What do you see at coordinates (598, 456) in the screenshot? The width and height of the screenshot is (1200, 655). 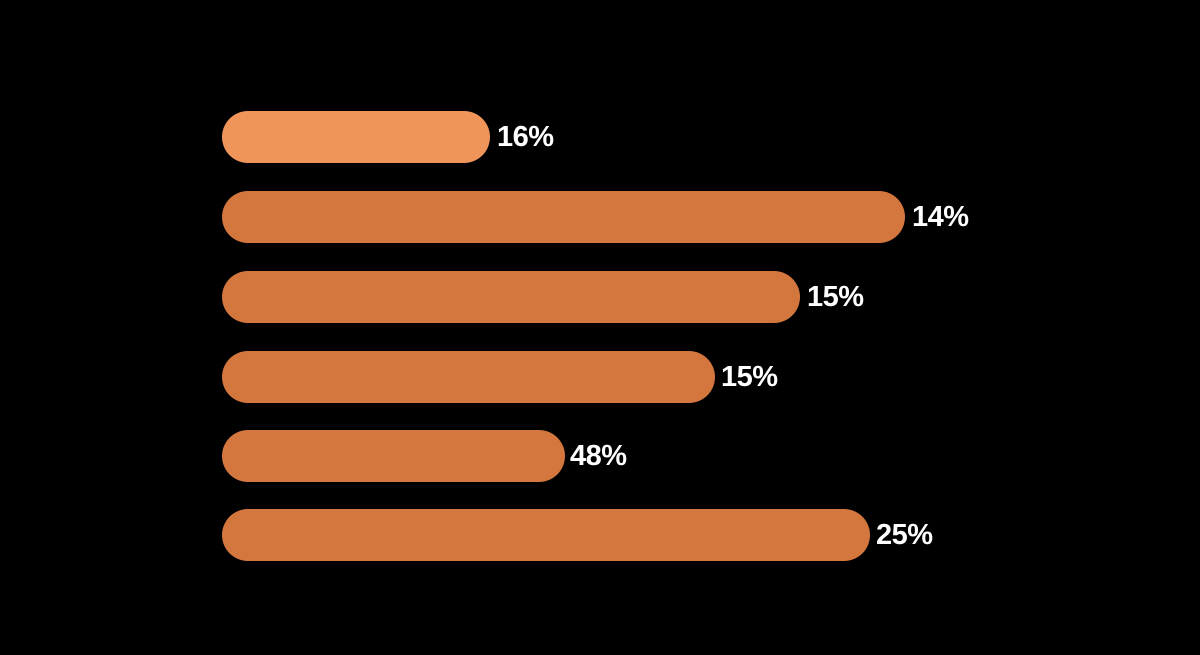 I see `bar-label: 48%` at bounding box center [598, 456].